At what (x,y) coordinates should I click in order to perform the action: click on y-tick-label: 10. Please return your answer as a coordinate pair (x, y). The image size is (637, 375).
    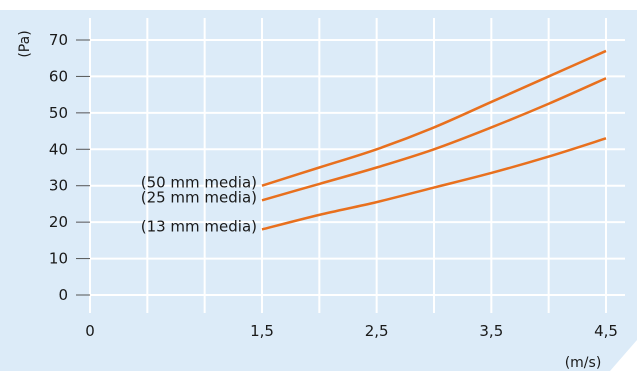
    Looking at the image, I should click on (58, 259).